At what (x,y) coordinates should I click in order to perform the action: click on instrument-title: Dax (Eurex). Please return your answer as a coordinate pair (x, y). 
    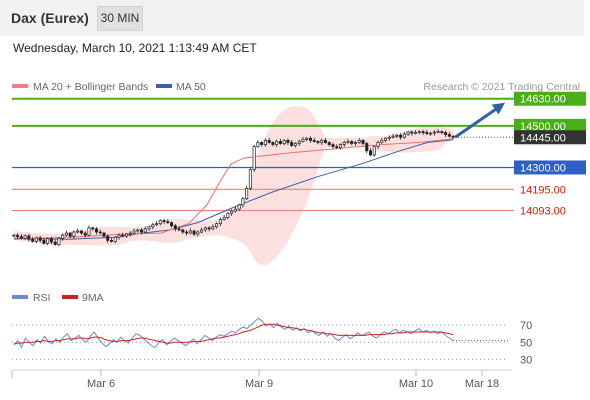
    Looking at the image, I should click on (50, 18).